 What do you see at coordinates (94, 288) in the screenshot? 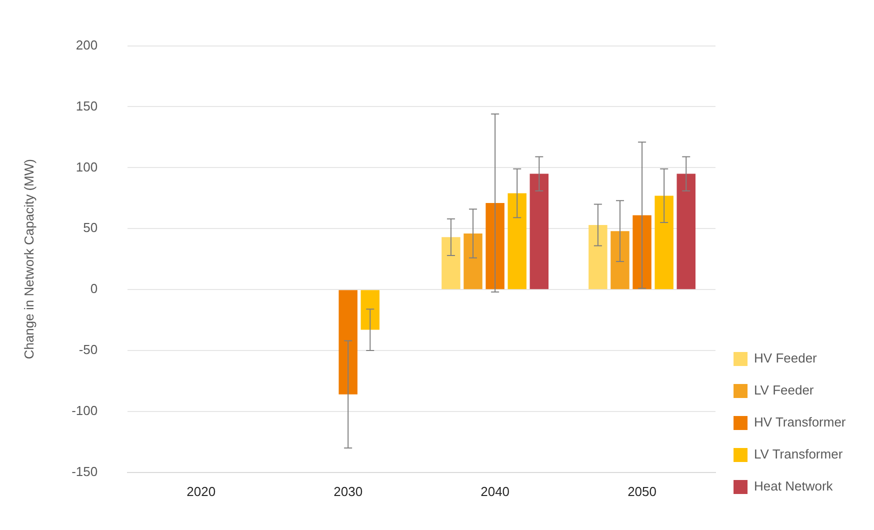
I see `y-tick-label: 0` at bounding box center [94, 288].